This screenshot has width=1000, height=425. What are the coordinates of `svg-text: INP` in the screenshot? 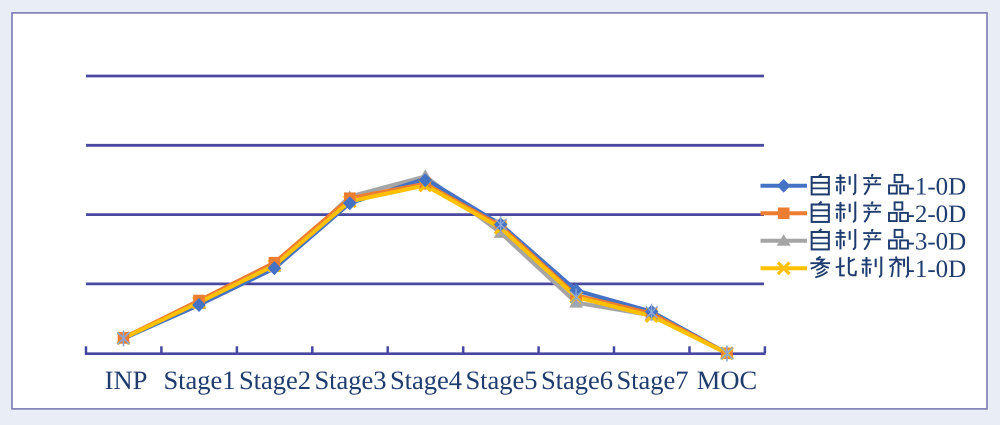 It's located at (126, 380).